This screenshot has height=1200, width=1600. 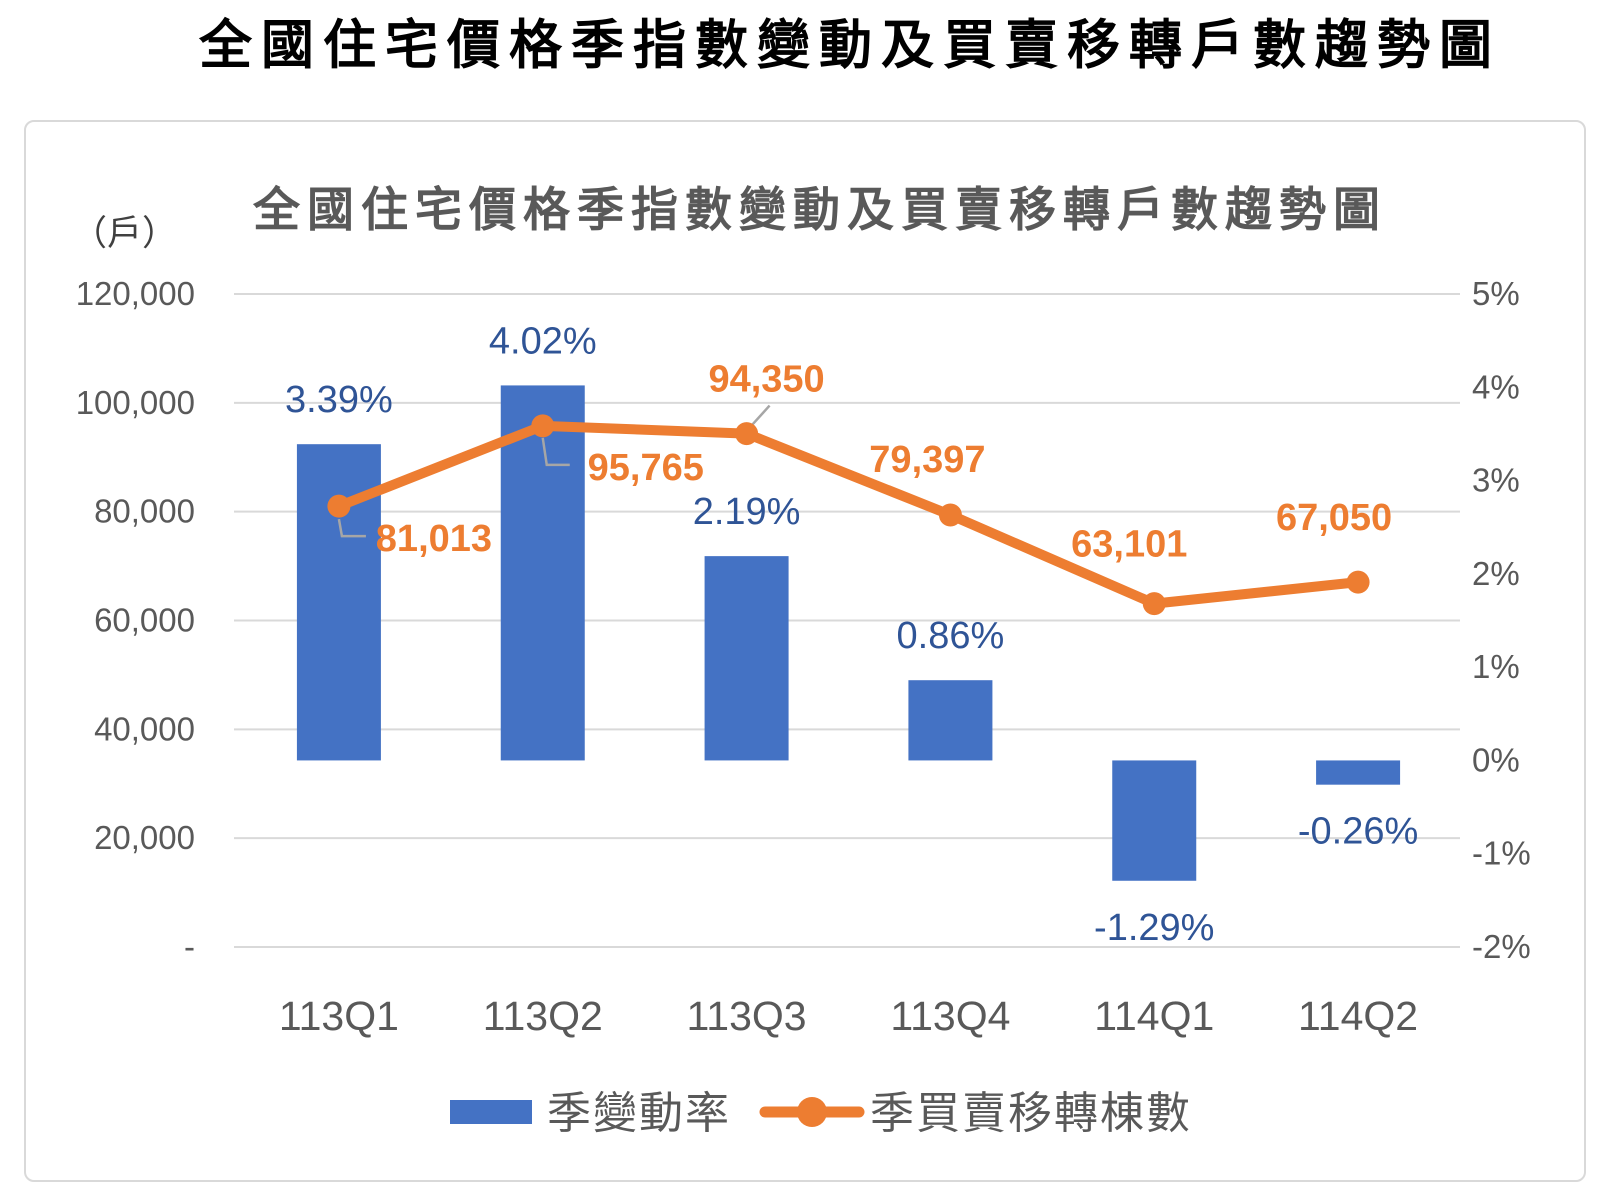 What do you see at coordinates (543, 341) in the screenshot?
I see `bar-data-label: 4.02%` at bounding box center [543, 341].